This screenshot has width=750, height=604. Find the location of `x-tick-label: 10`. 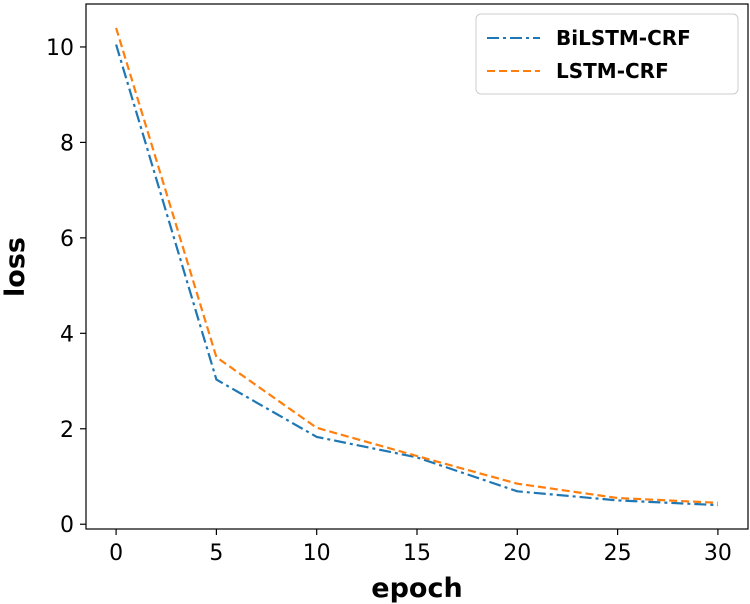

x-tick-label: 10 is located at coordinates (317, 553).